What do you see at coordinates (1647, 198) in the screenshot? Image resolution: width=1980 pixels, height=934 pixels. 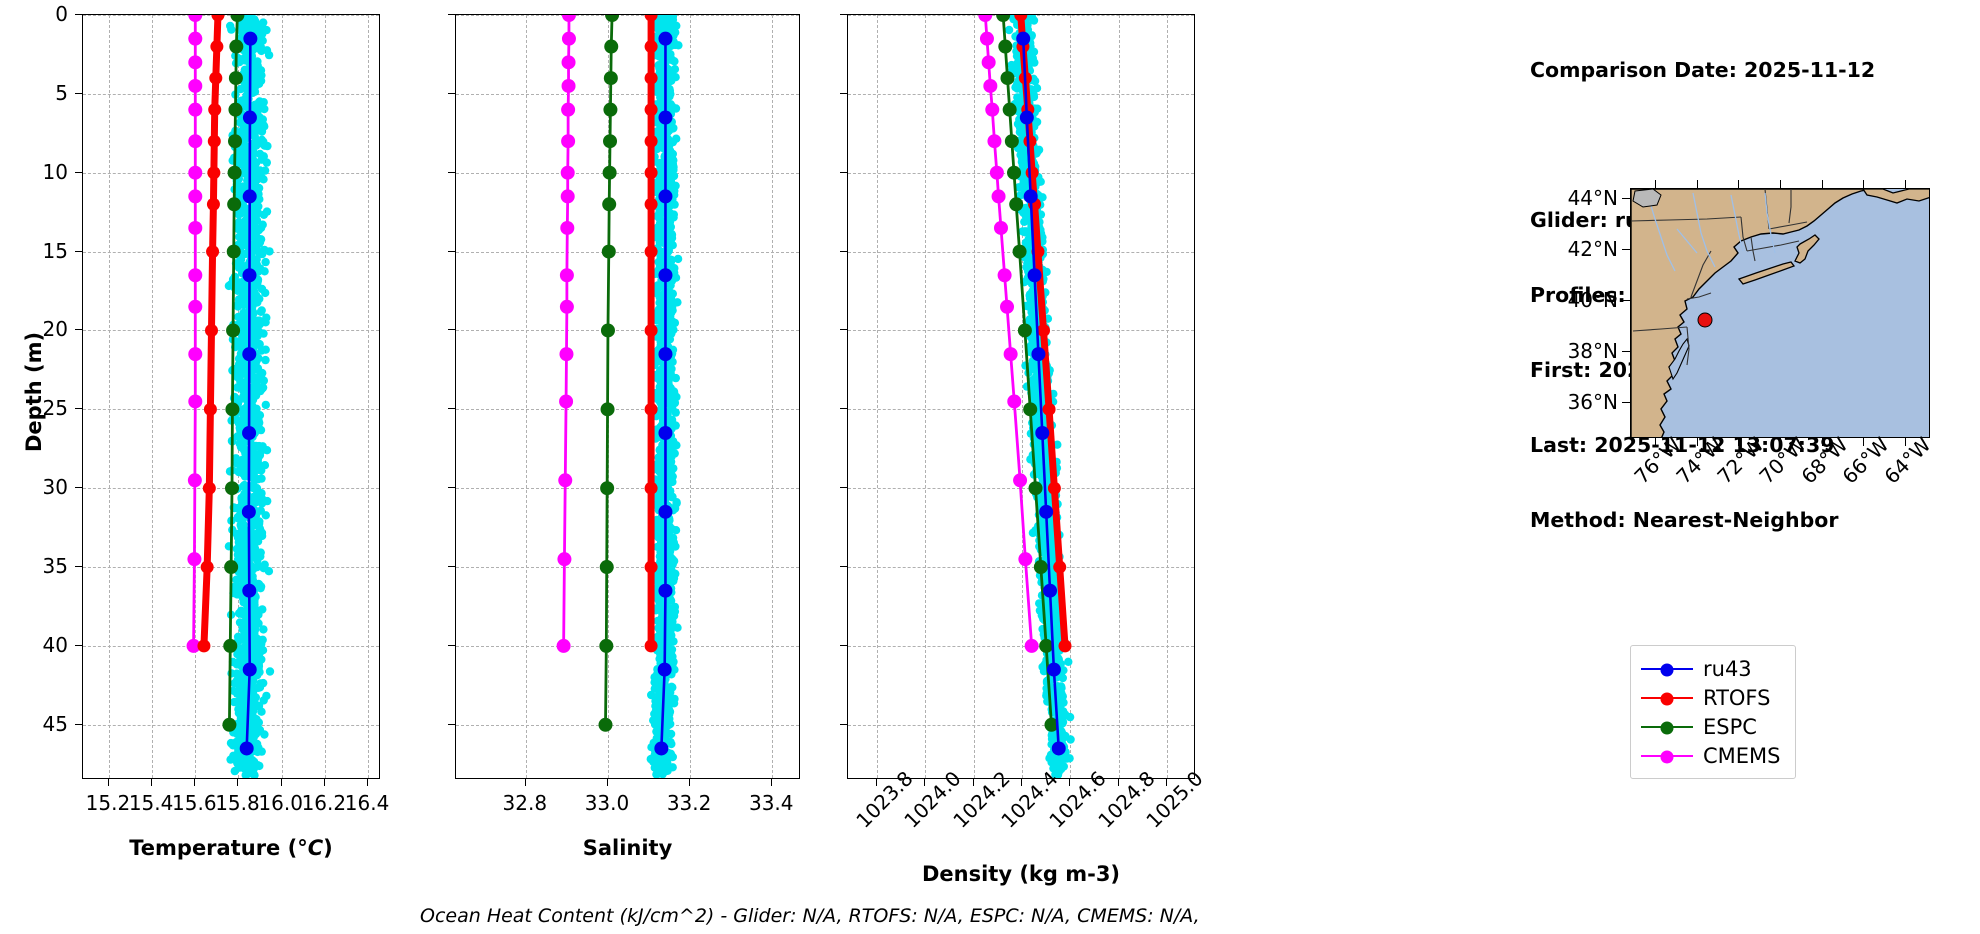 I see `lake-polygon` at bounding box center [1647, 198].